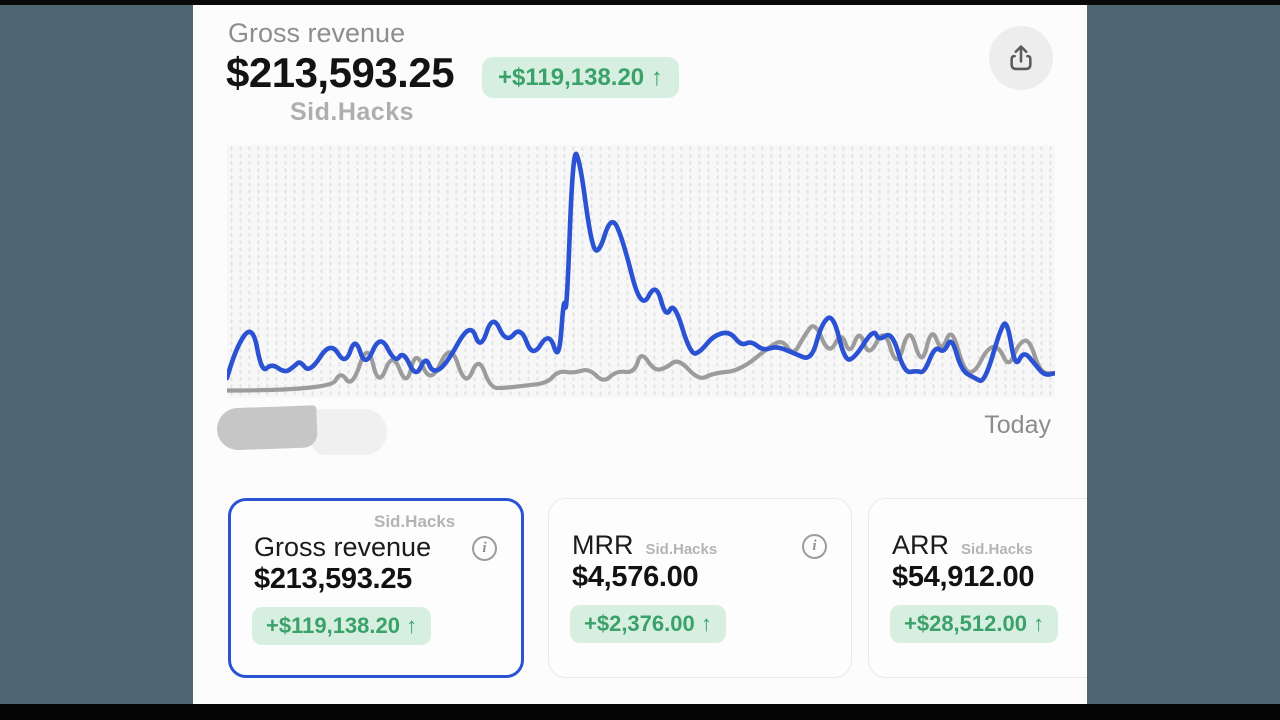 The height and width of the screenshot is (720, 1280). What do you see at coordinates (317, 33) in the screenshot?
I see `page-title: Gross revenue` at bounding box center [317, 33].